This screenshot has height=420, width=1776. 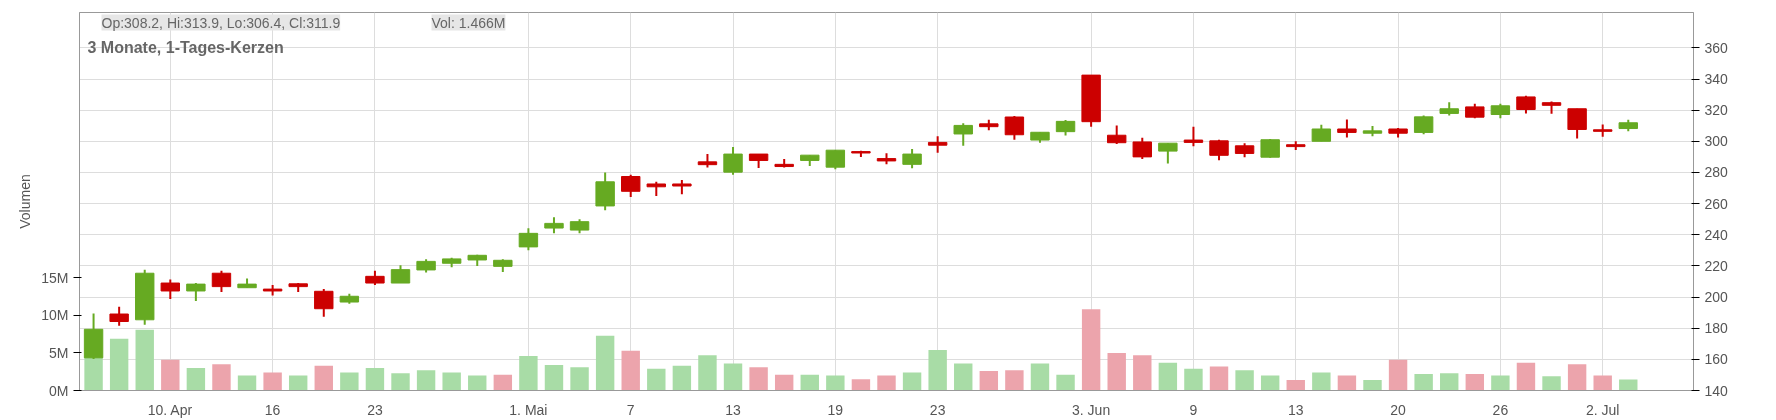 What do you see at coordinates (528, 409) in the screenshot?
I see `x-tick-label: 1. Mai` at bounding box center [528, 409].